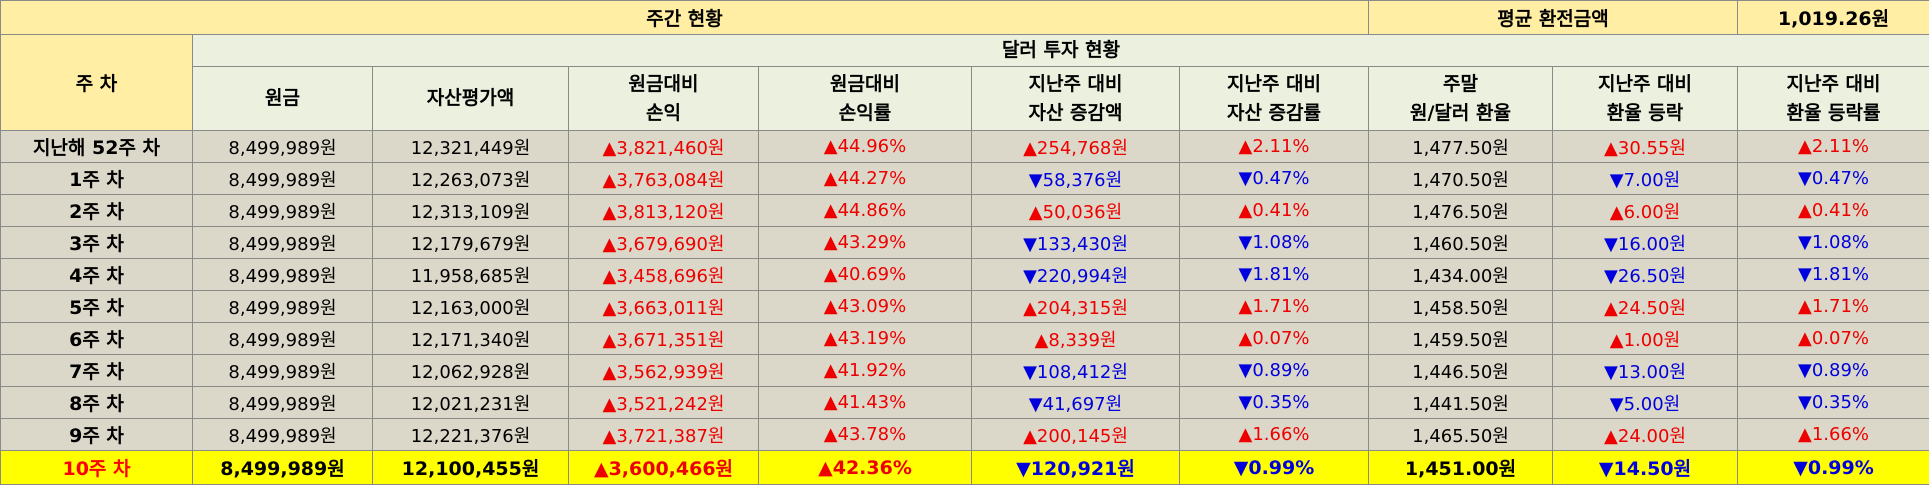 This screenshot has height=487, width=1929. Describe the element at coordinates (1075, 178) in the screenshot. I see `asset-change-cell: ▼58,376원` at that location.